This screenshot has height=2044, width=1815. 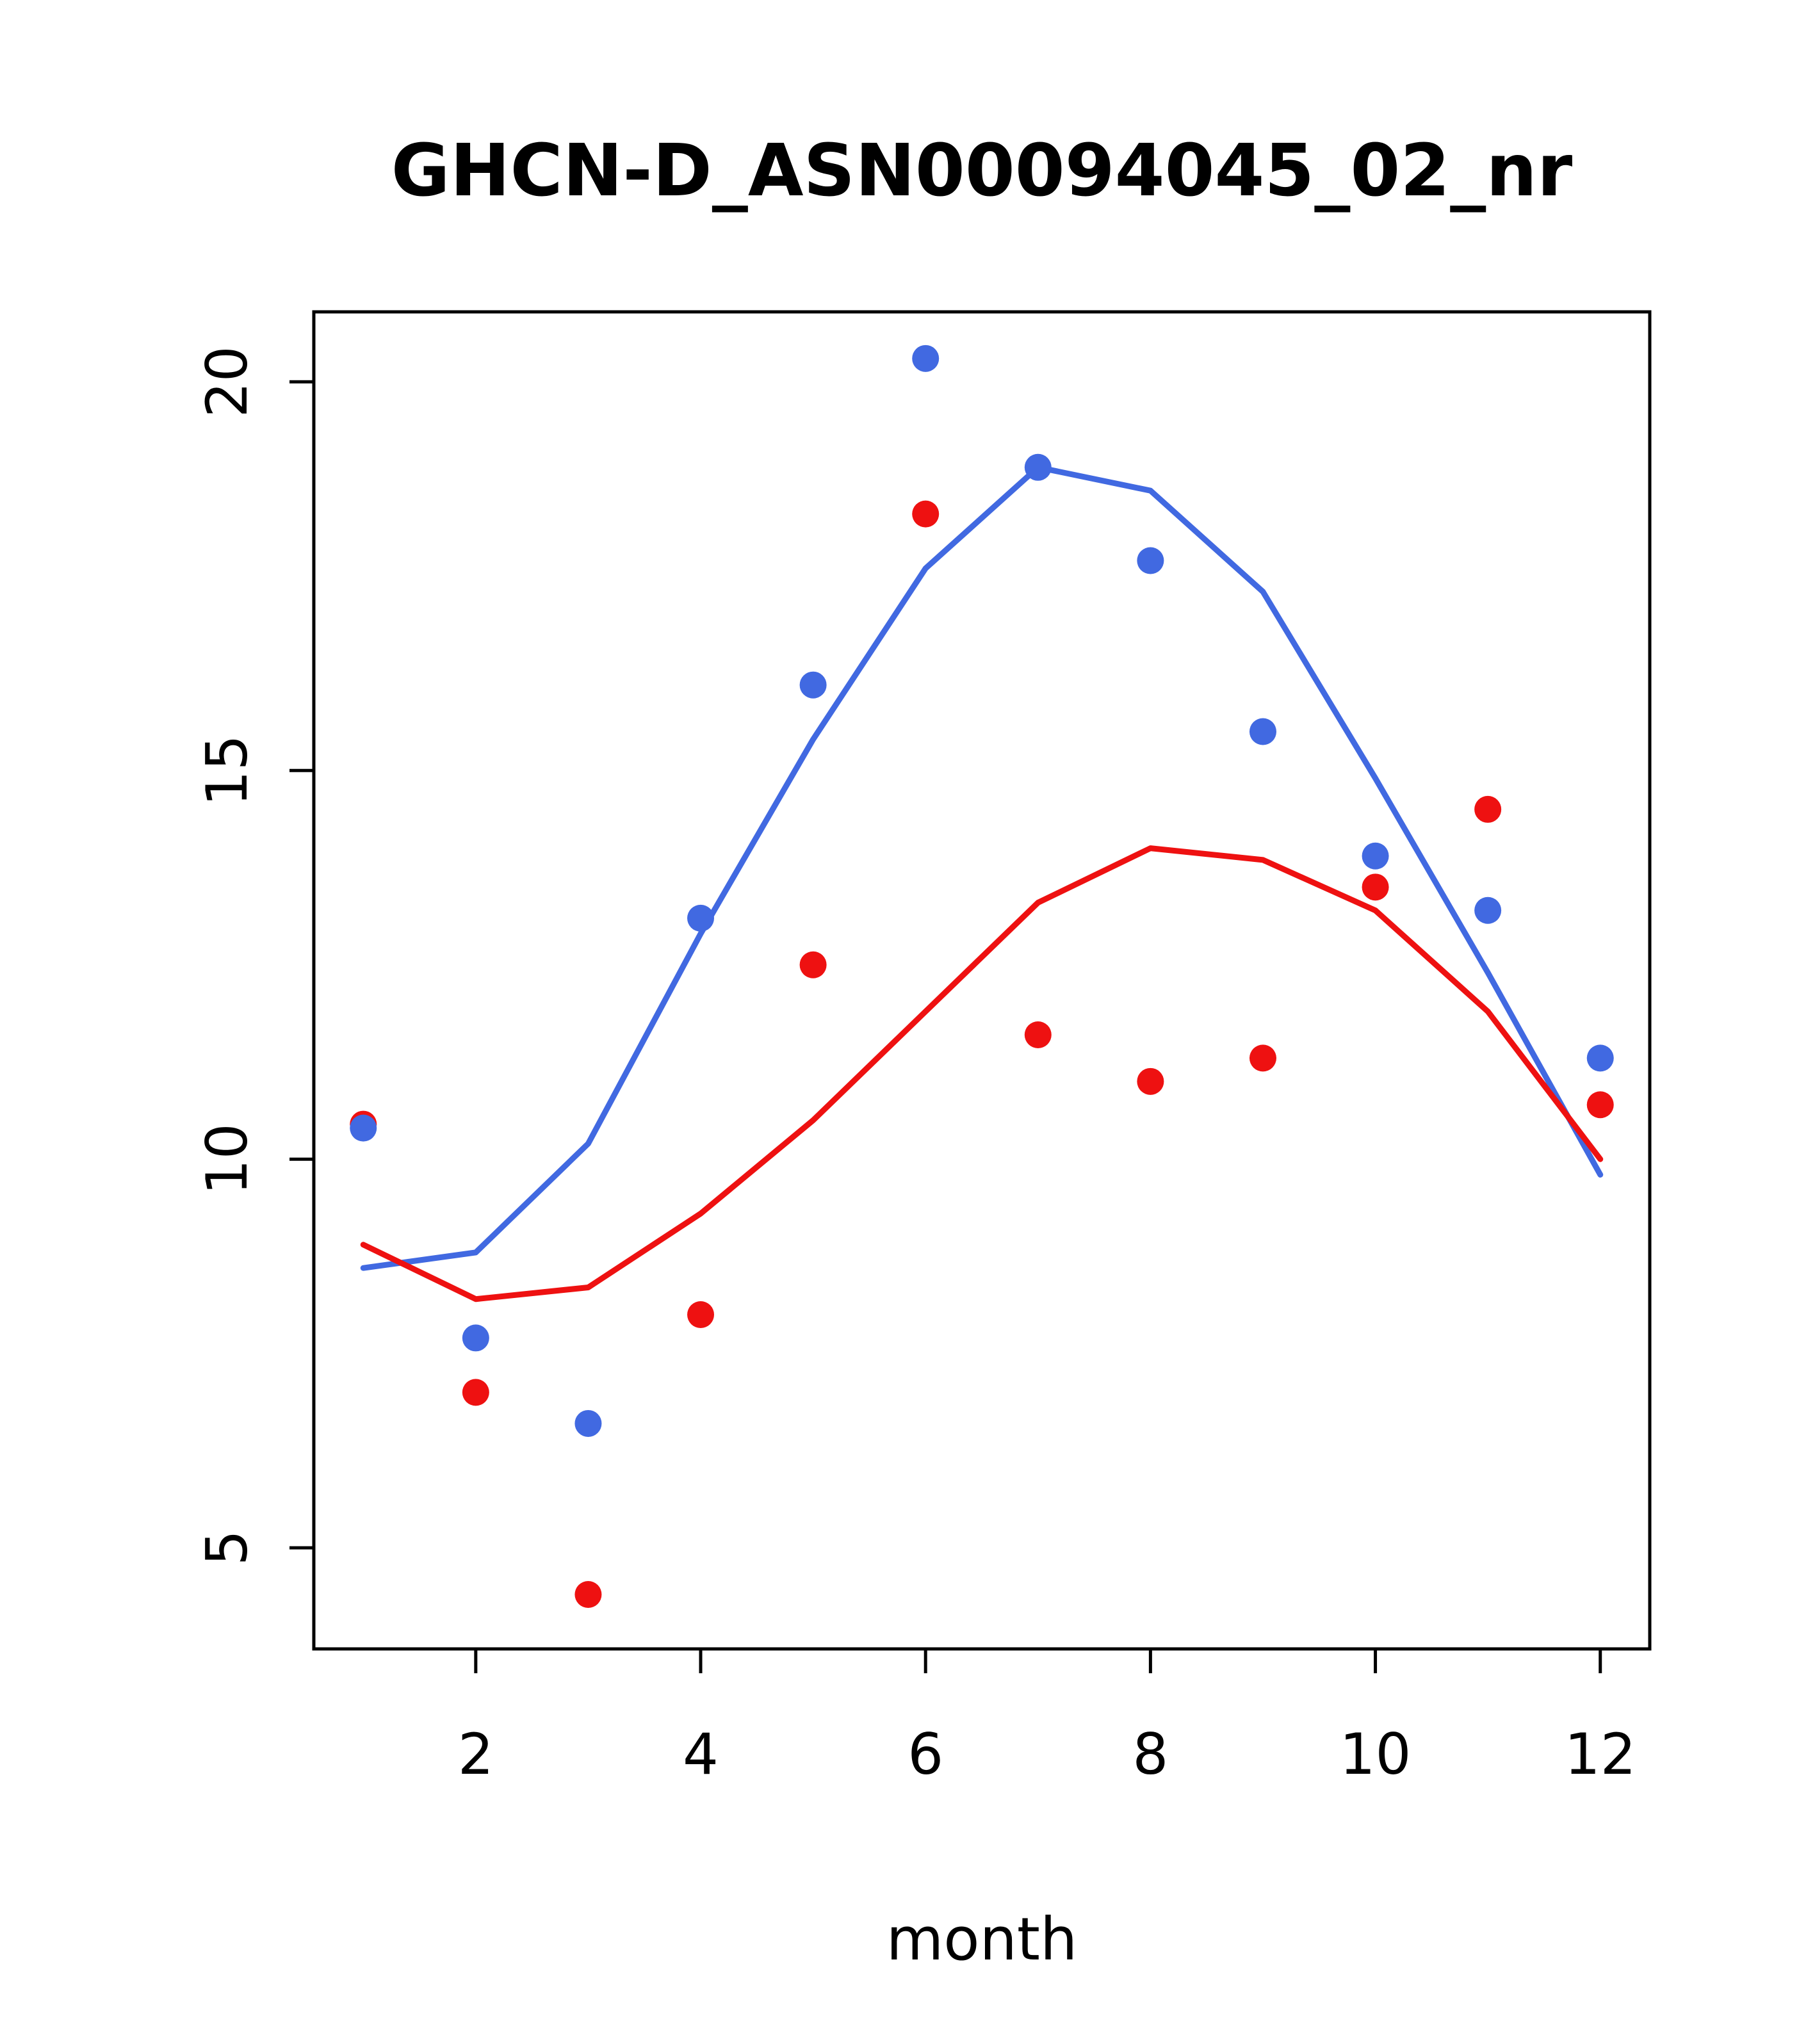 I want to click on x-axis-ticks: 2 4 6 8 10 12, so click(x=1047, y=1718).